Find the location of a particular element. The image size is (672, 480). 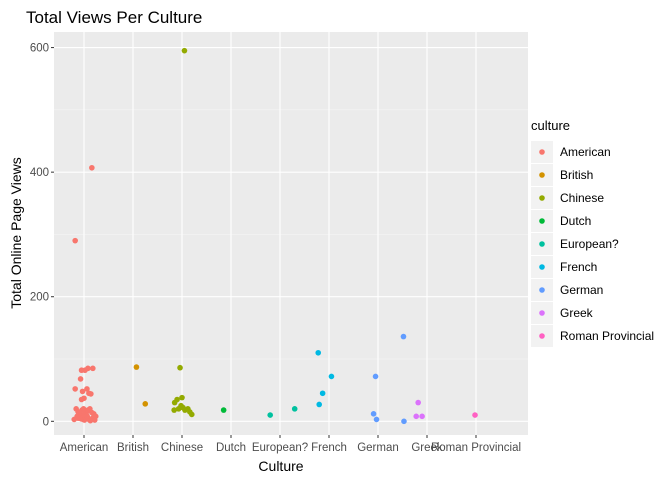

x-axis-title: Culture is located at coordinates (280, 466).